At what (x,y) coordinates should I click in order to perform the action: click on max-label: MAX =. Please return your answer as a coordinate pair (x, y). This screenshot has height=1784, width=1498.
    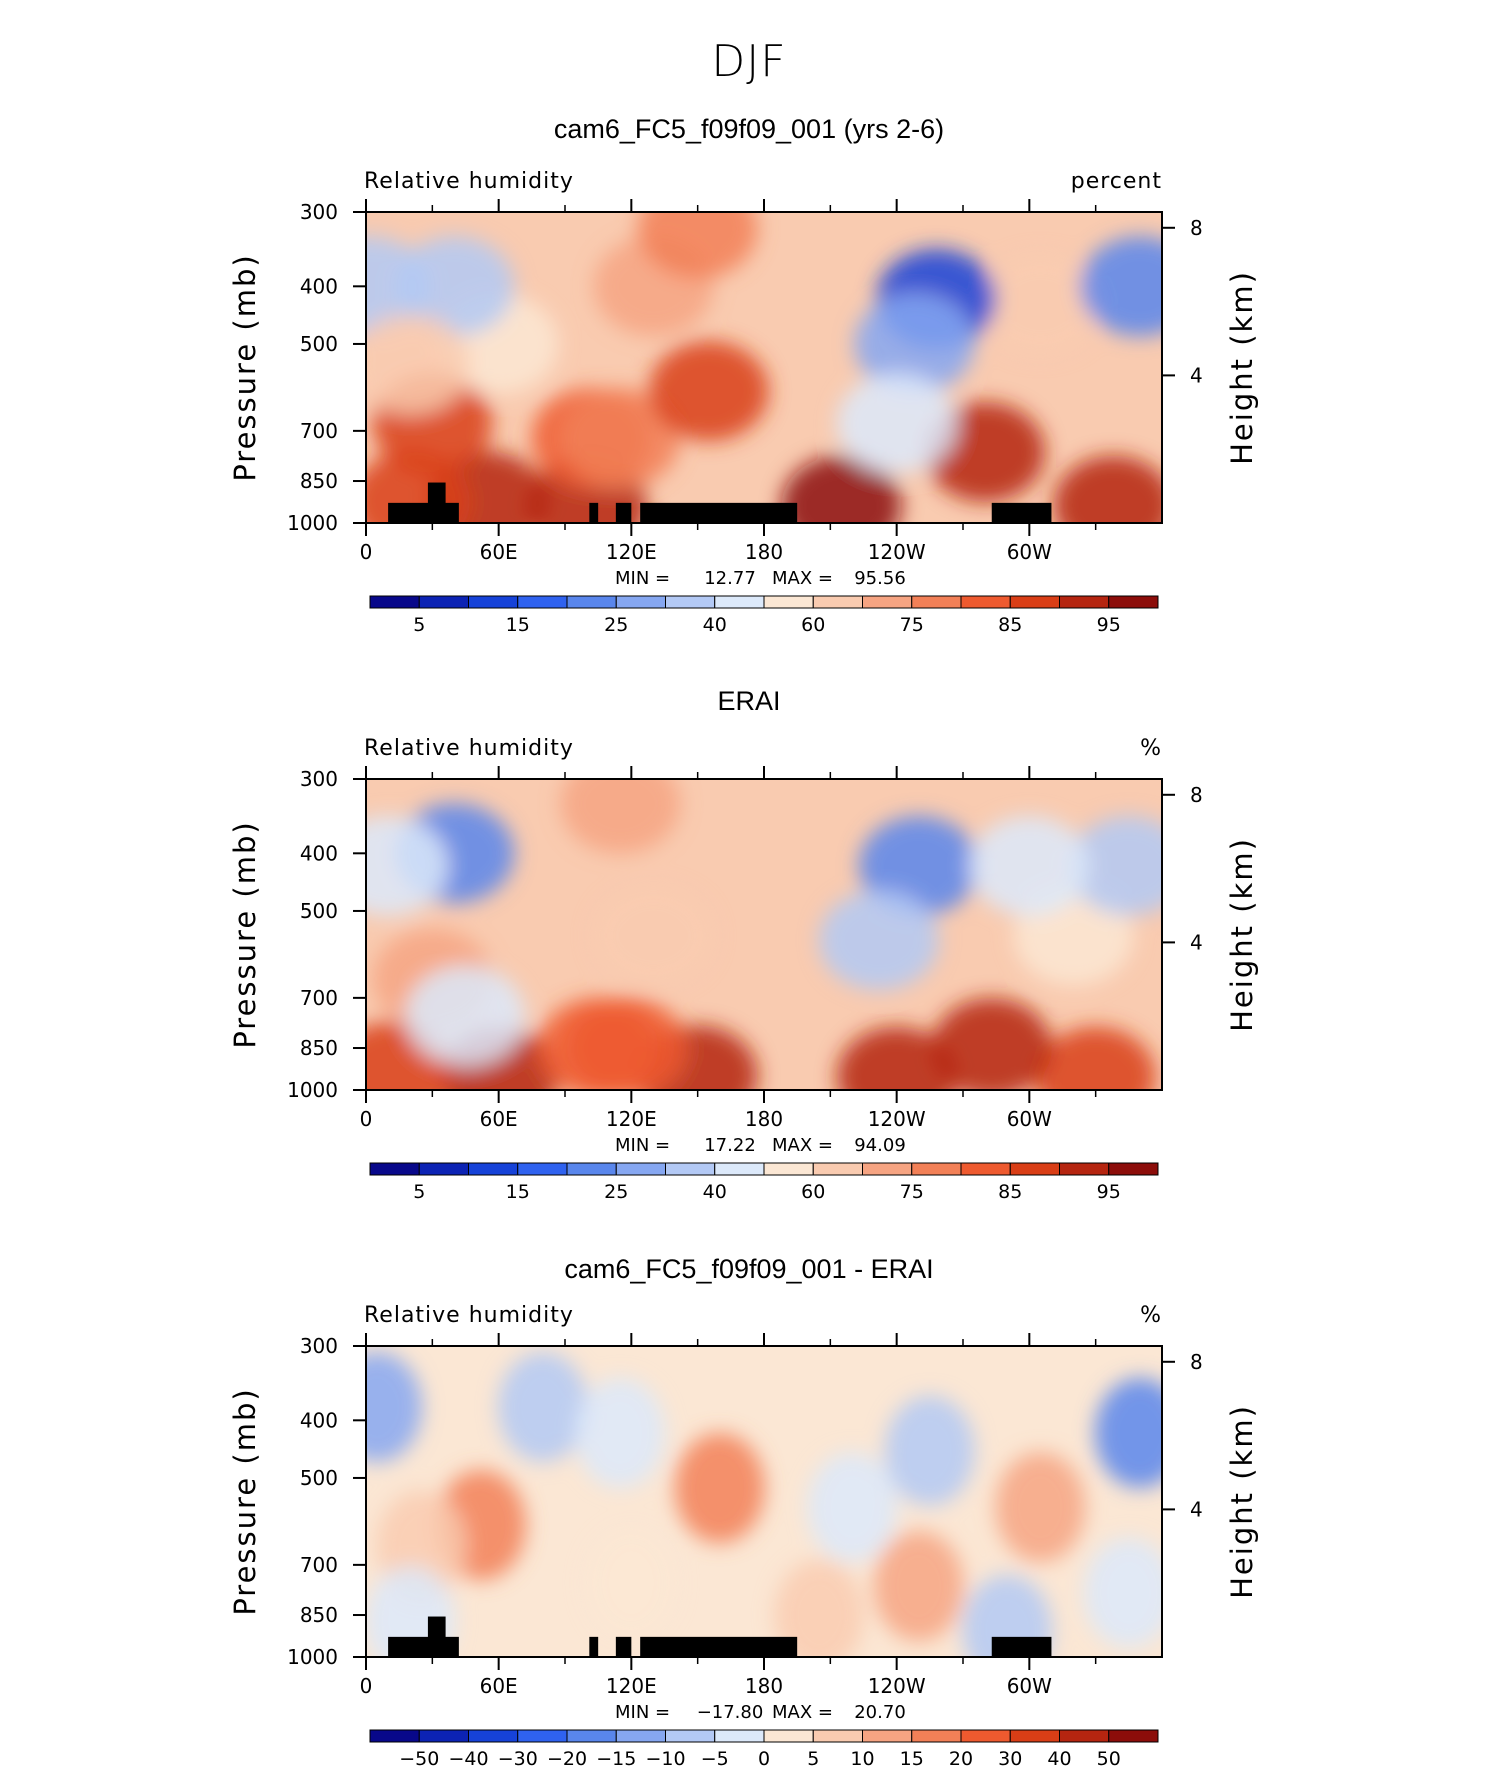
    Looking at the image, I should click on (802, 1145).